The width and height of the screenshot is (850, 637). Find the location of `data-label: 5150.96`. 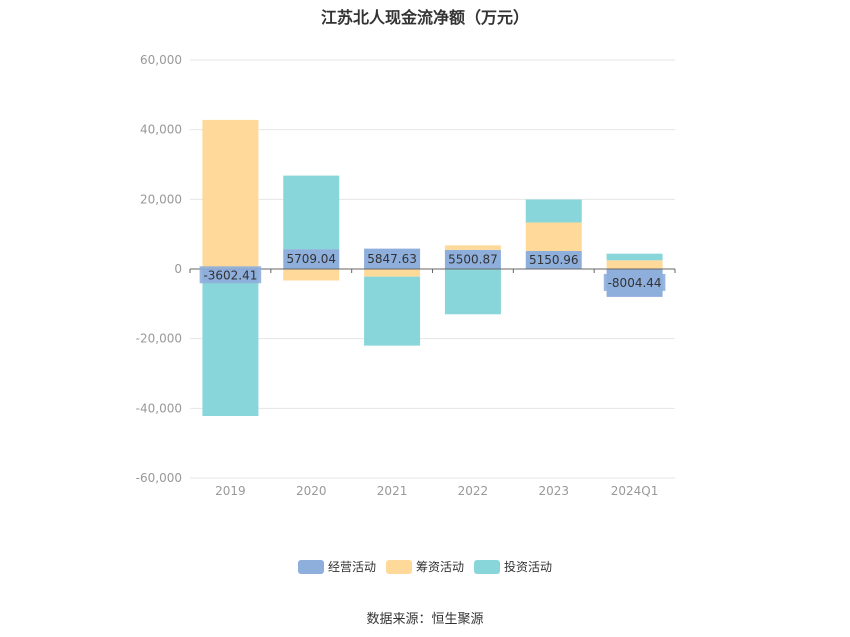

data-label: 5150.96 is located at coordinates (554, 260).